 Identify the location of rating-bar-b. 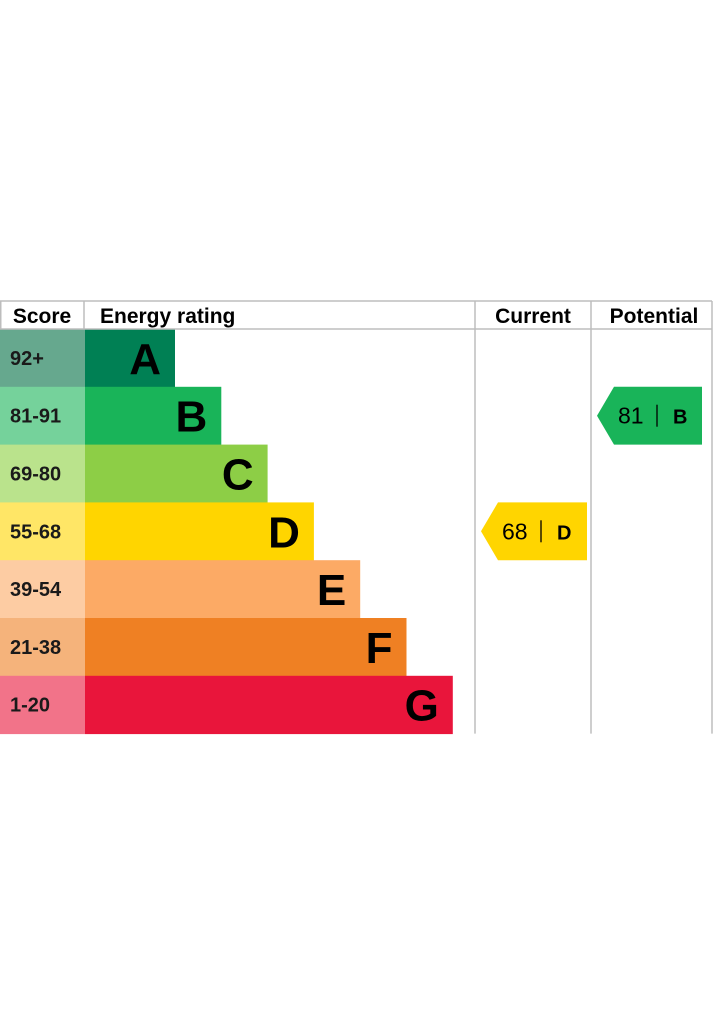
(153, 416).